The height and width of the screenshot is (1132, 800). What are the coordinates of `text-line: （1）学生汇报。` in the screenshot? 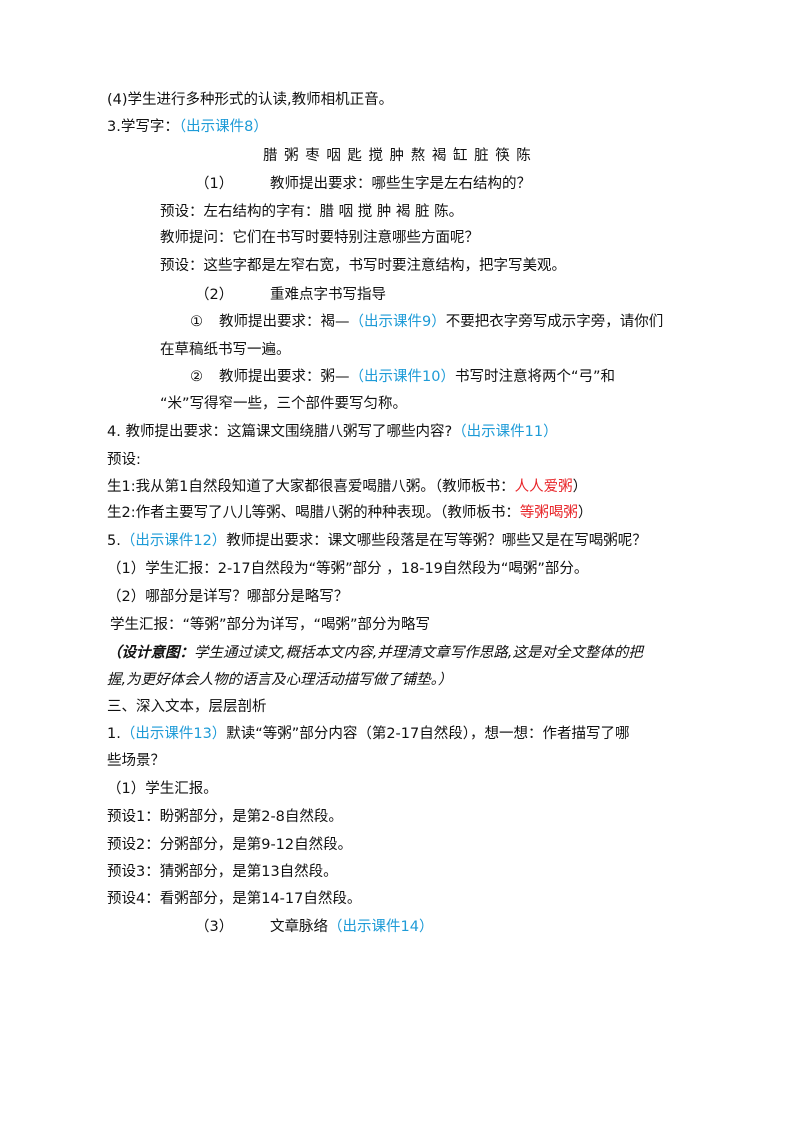 It's located at (162, 789).